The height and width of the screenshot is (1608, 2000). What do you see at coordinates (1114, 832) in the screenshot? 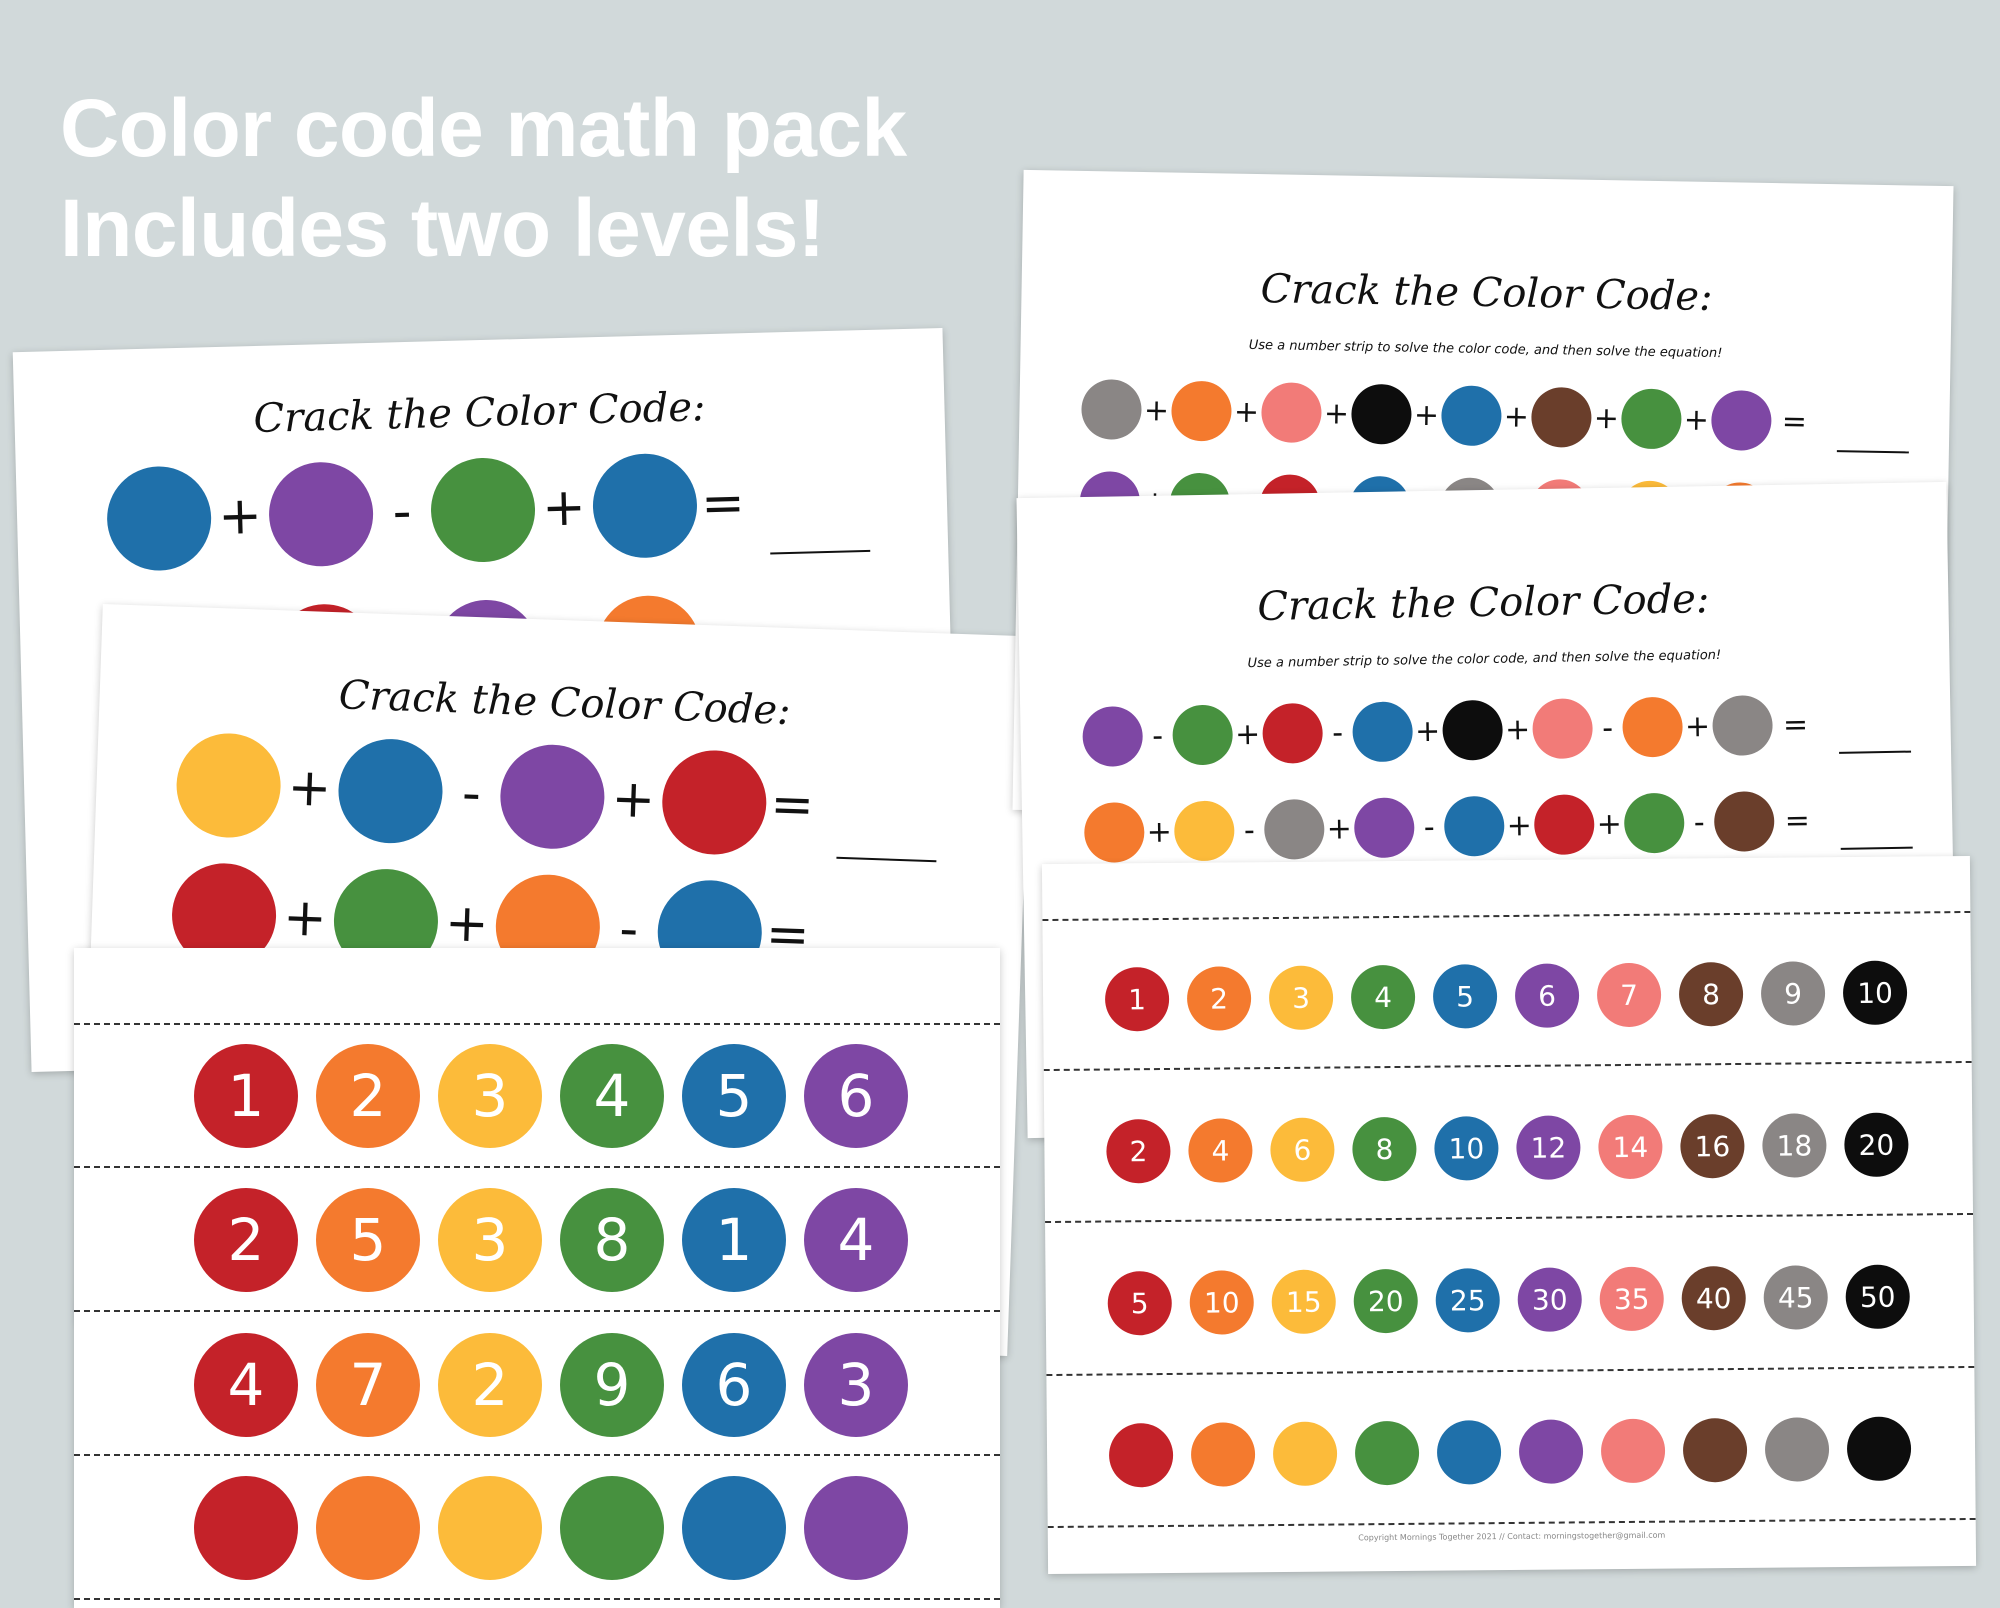
I see `orange-color-dot` at bounding box center [1114, 832].